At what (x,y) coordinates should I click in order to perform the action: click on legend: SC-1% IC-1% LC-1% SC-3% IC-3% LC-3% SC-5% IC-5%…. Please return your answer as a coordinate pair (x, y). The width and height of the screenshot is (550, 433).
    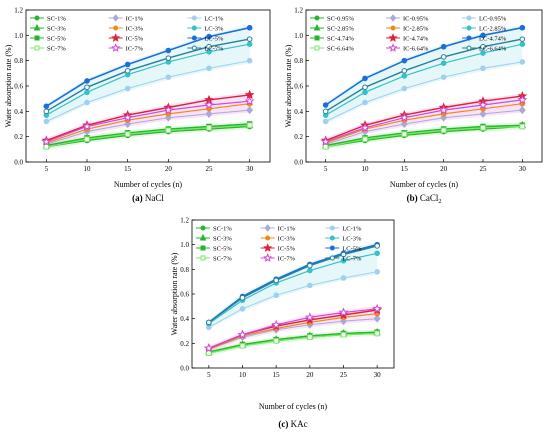
    Looking at the image, I should click on (127, 33).